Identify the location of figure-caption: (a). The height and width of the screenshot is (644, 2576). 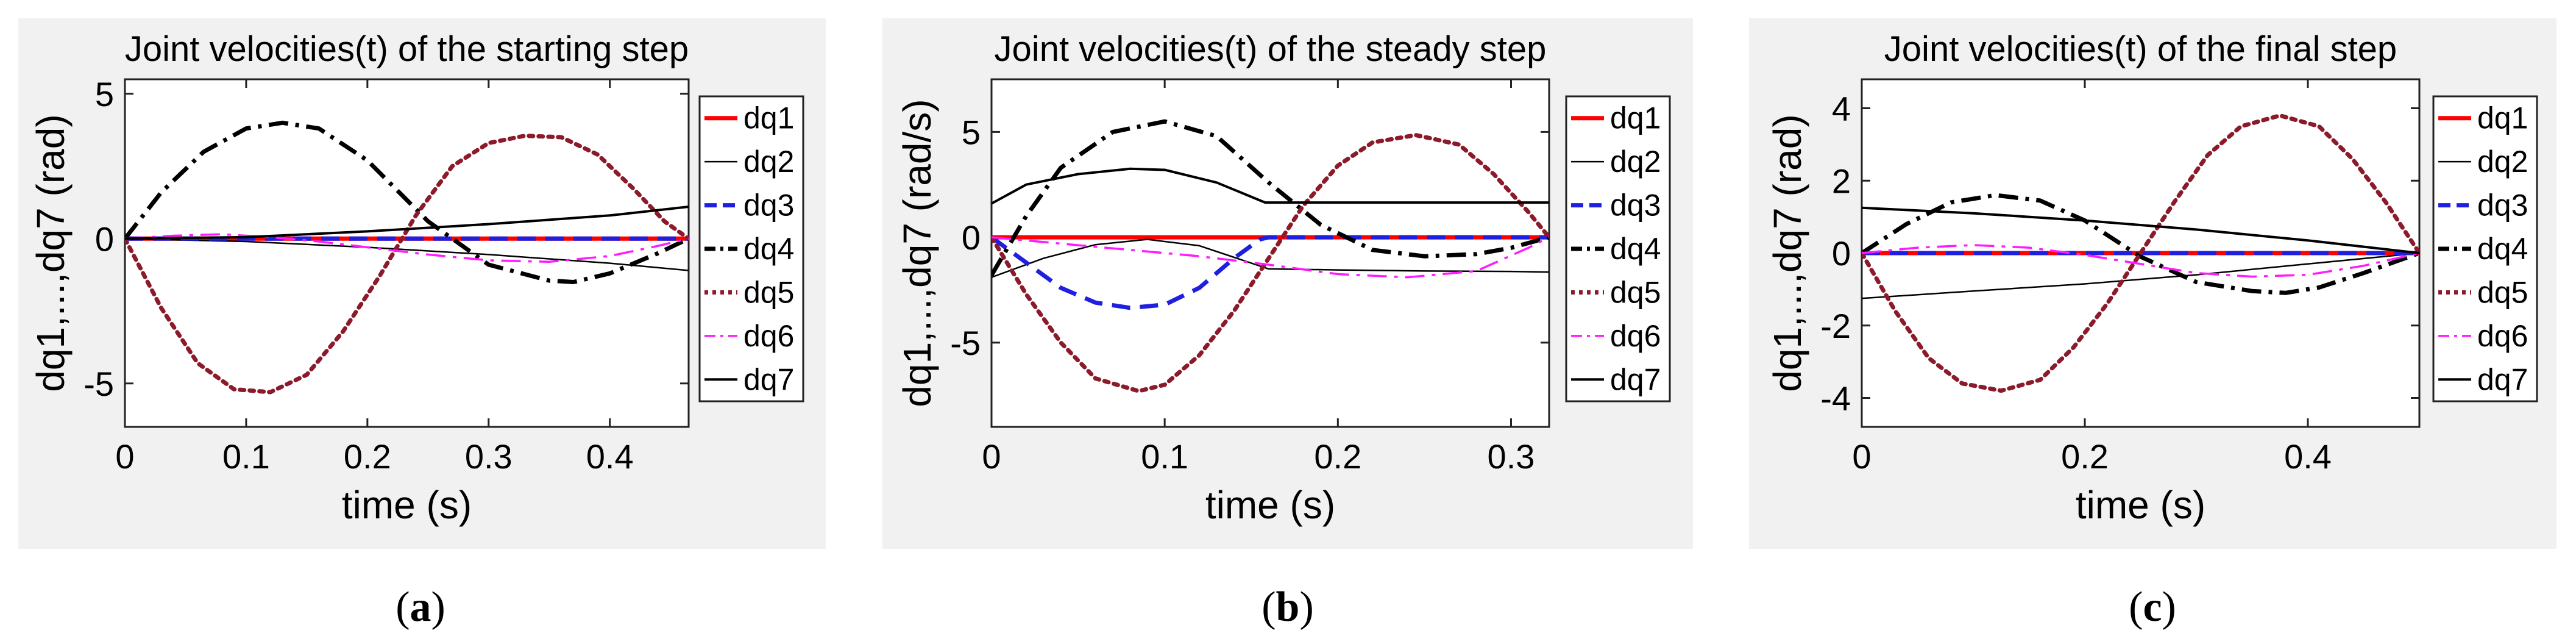
(421, 607).